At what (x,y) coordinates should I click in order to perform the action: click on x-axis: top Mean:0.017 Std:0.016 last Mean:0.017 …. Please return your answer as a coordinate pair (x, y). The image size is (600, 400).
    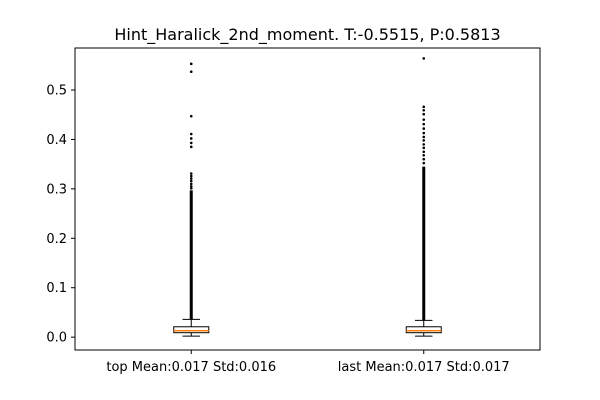
    Looking at the image, I should click on (308, 362).